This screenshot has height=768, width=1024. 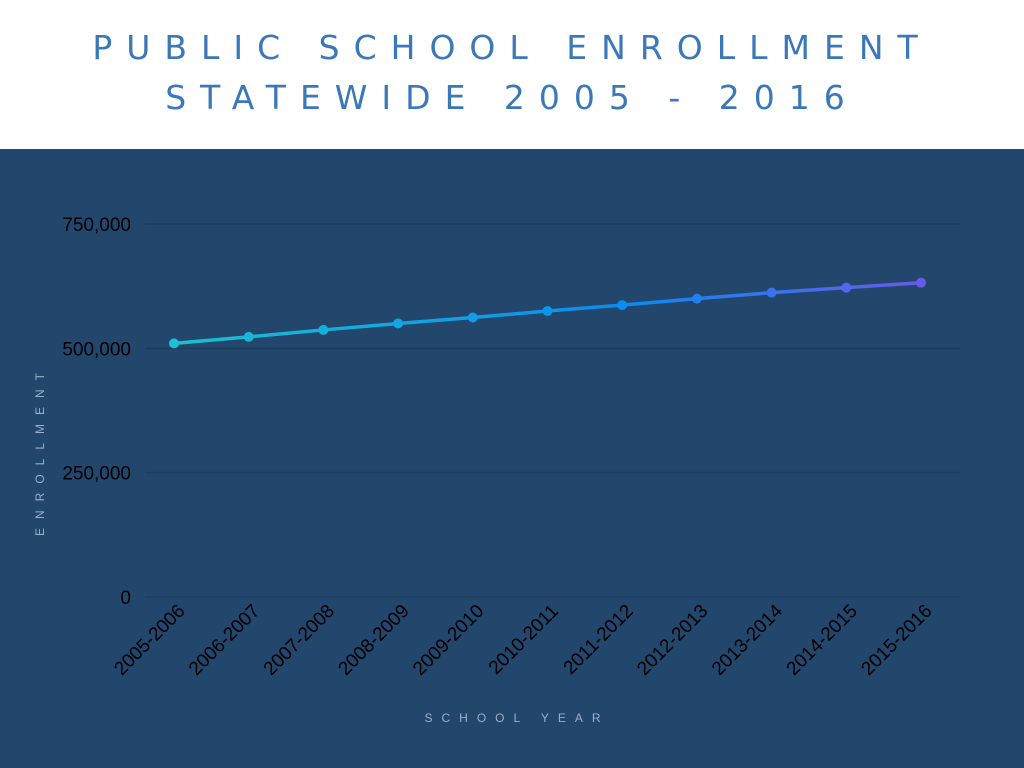 I want to click on data-points, so click(x=547, y=313).